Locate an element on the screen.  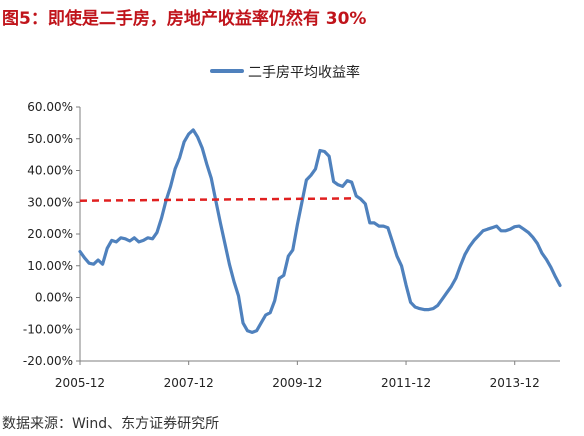
y-tick-label: 20.00% is located at coordinates (50, 234).